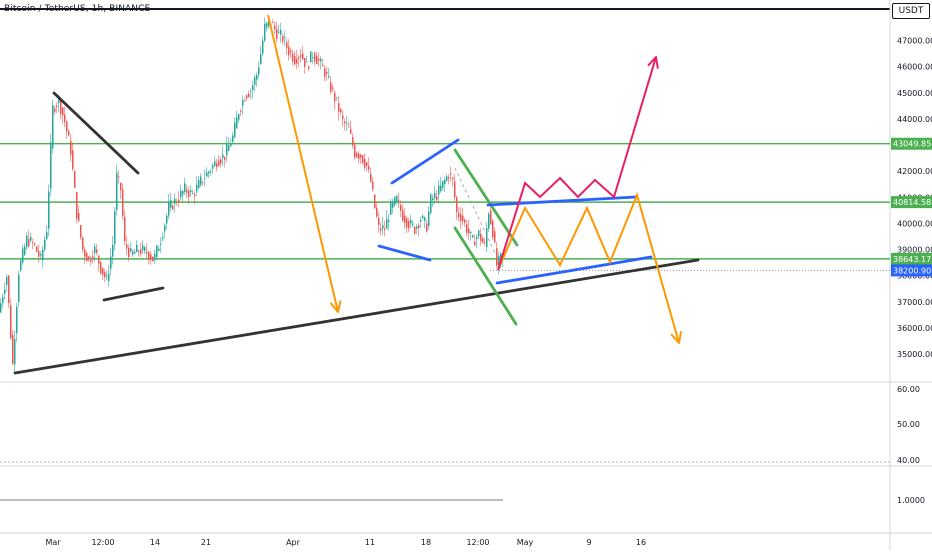  I want to click on base-line-left, so click(133, 294).